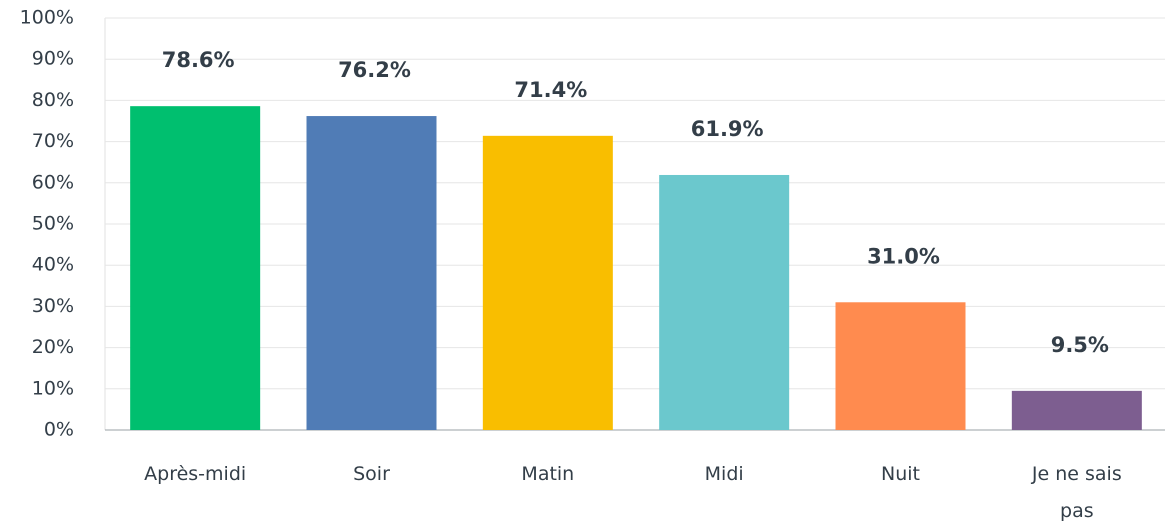 Image resolution: width=1166 pixels, height=527 pixels. I want to click on x-tick-label-box: Soir, so click(371, 474).